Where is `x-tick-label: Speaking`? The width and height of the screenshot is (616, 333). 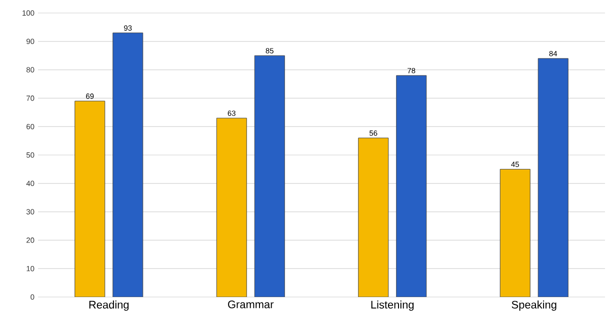
x-tick-label: Speaking is located at coordinates (534, 305).